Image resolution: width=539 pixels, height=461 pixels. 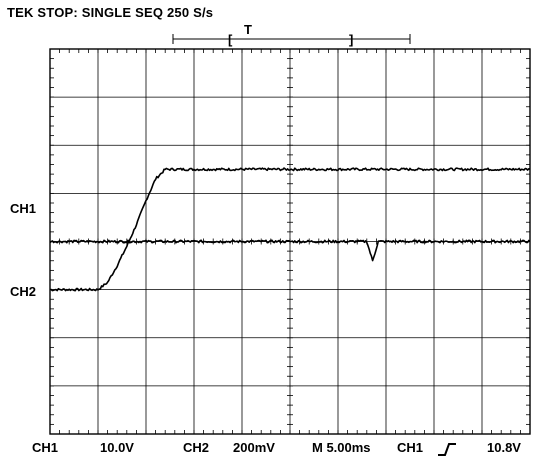 What do you see at coordinates (23, 291) in the screenshot?
I see `ch2-ground-label: CH2` at bounding box center [23, 291].